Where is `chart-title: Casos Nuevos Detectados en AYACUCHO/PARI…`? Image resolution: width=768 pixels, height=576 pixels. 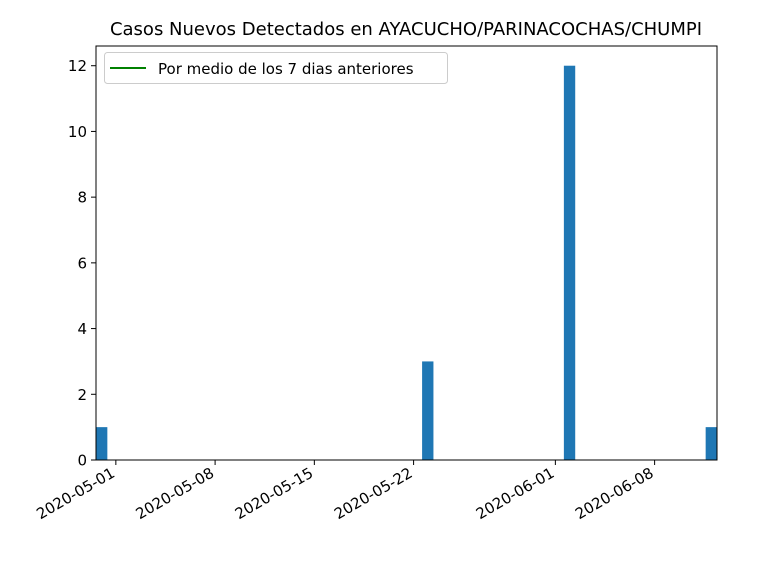 chart-title: Casos Nuevos Detectados en AYACUCHO/PARI… is located at coordinates (406, 29).